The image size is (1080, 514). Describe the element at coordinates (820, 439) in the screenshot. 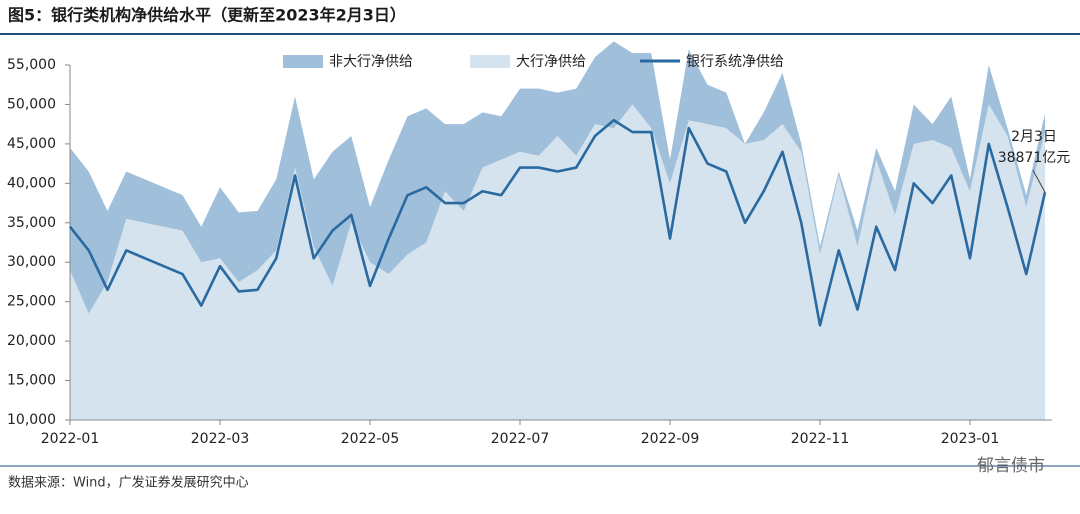

I see `x-tick-label: 2022-11` at that location.